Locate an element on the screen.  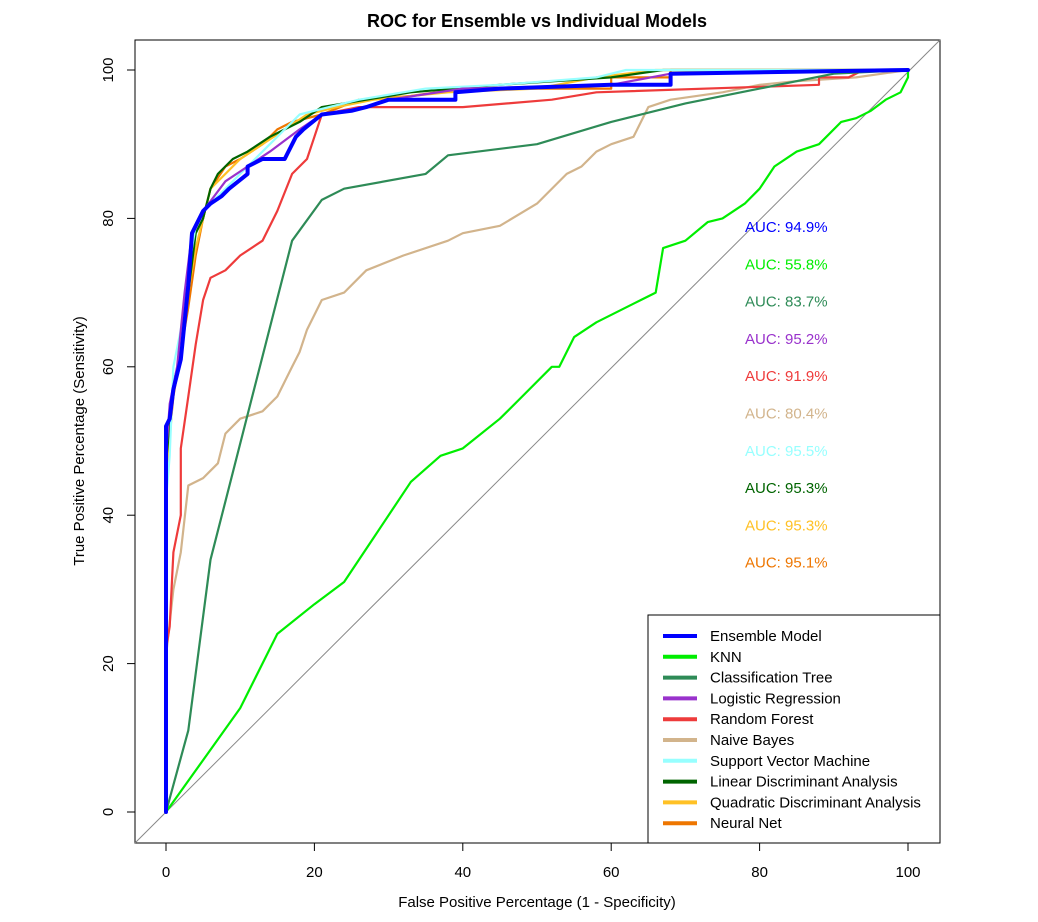
auc-label: AUC: 83.7% is located at coordinates (786, 302).